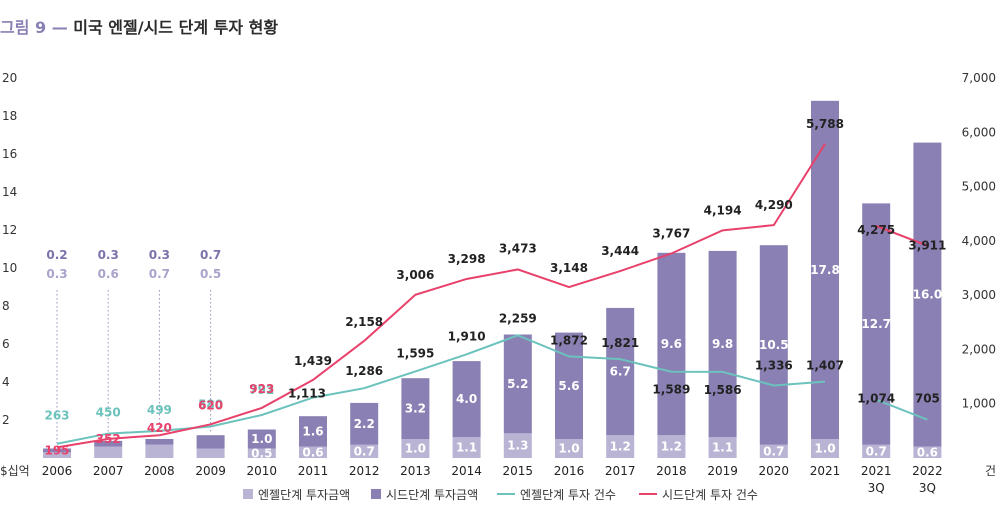 This screenshot has height=525, width=1000. Describe the element at coordinates (774, 345) in the screenshot. I see `seed-amount-label: 10.5` at that location.